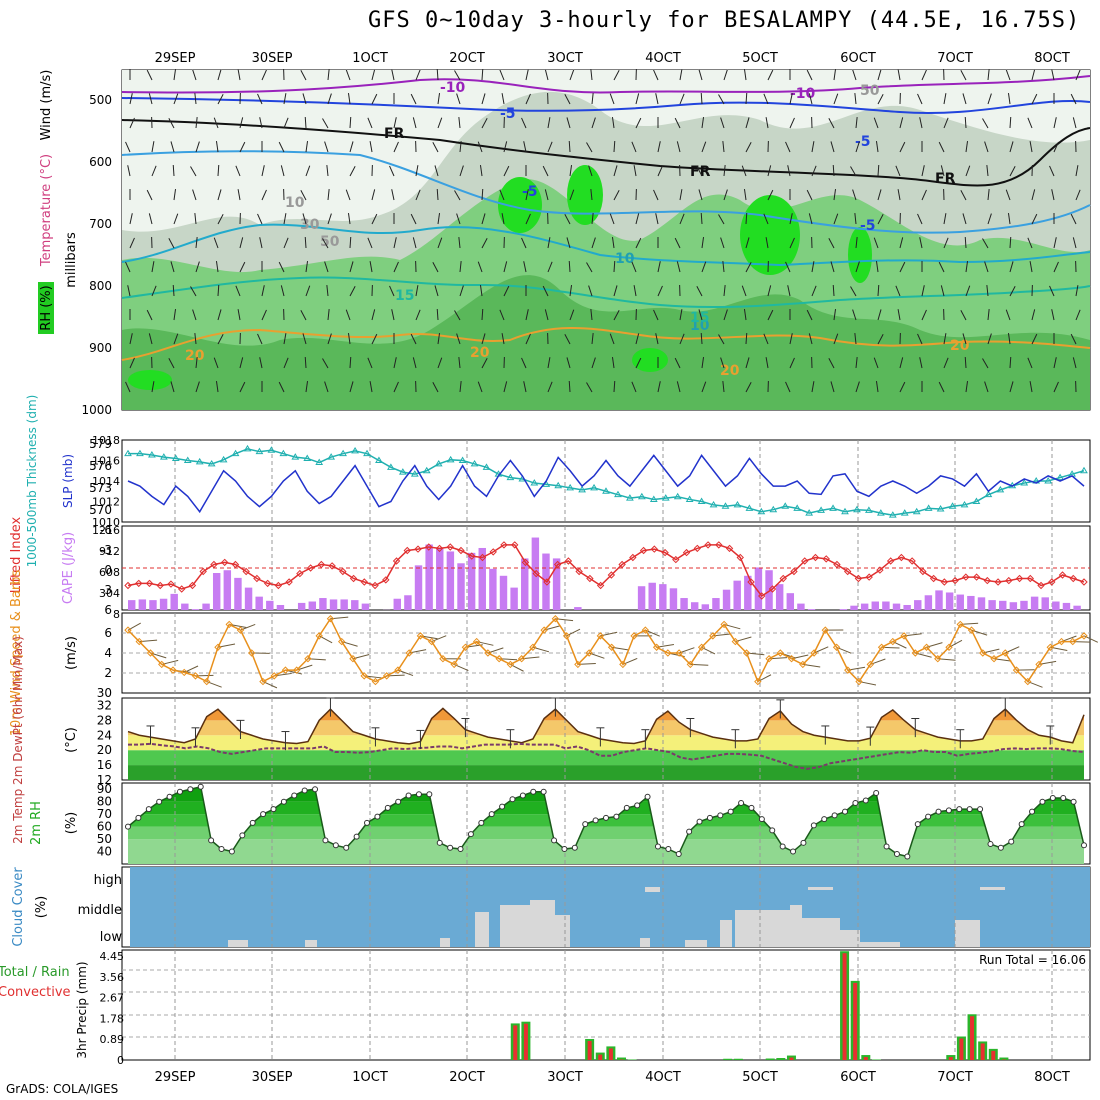  What do you see at coordinates (35, 992) in the screenshot?
I see `precip-convective-legend: Convective` at bounding box center [35, 992].